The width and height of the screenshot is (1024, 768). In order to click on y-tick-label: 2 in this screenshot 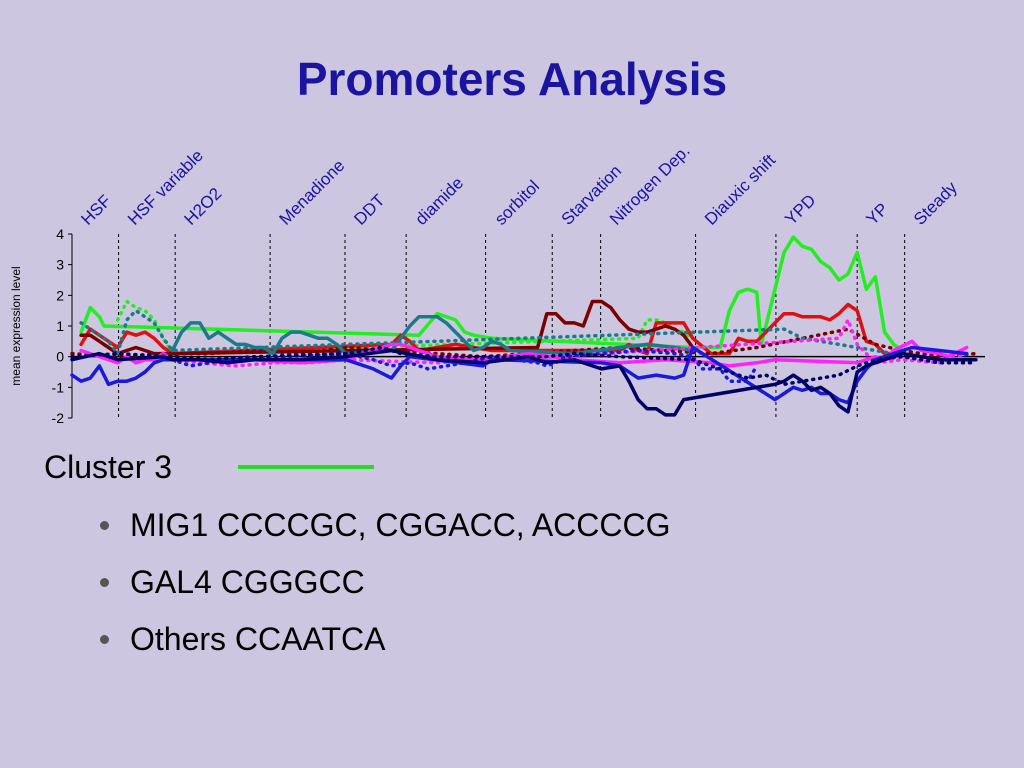, I will do `click(60, 295)`.